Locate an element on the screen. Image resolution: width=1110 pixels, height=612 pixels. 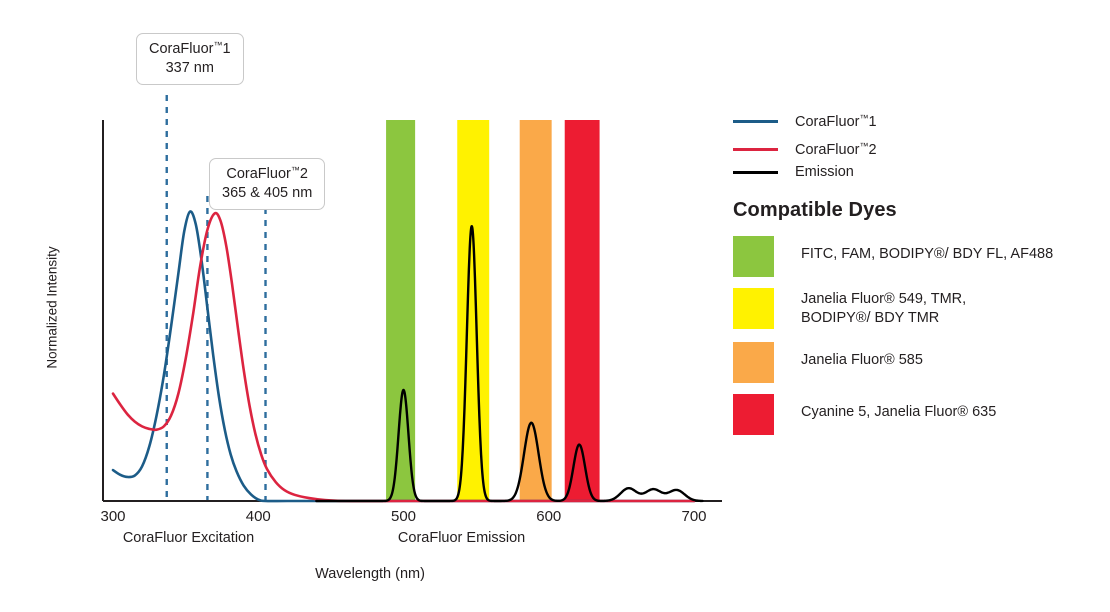
y-axis-title: Normalized Intensity is located at coordinates (52, 307).